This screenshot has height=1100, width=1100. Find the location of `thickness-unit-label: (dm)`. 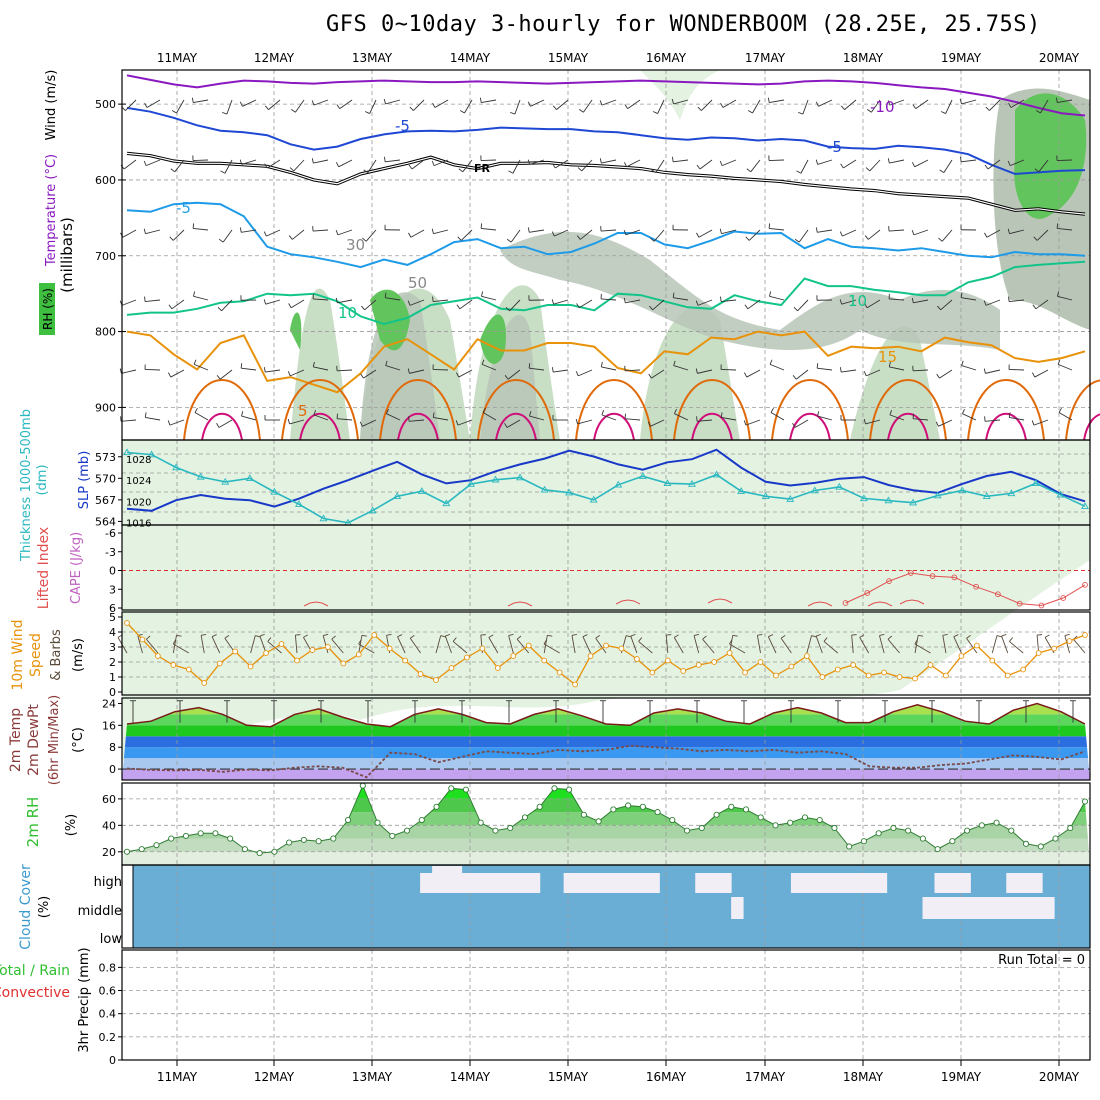

thickness-unit-label: (dm) is located at coordinates (42, 479).